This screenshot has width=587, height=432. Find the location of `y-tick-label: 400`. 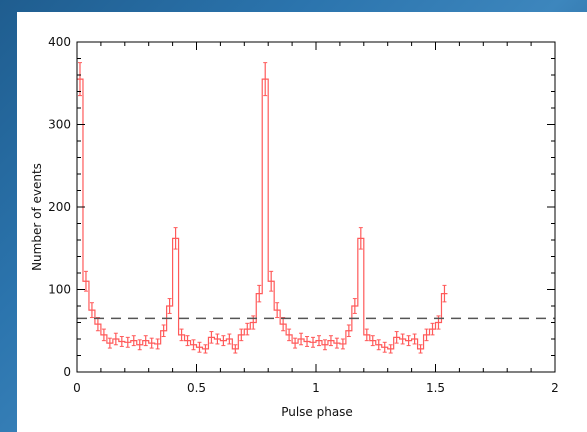

y-tick-label: 400 is located at coordinates (59, 42).